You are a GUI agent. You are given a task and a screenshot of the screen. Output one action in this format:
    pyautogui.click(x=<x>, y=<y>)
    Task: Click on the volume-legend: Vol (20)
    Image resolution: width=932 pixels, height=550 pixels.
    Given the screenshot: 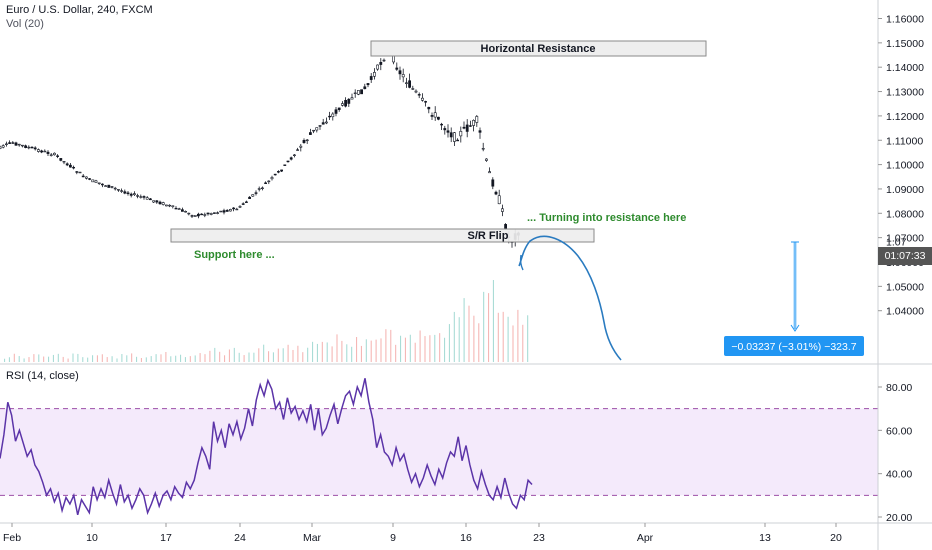 What is the action you would take?
    pyautogui.click(x=25, y=24)
    